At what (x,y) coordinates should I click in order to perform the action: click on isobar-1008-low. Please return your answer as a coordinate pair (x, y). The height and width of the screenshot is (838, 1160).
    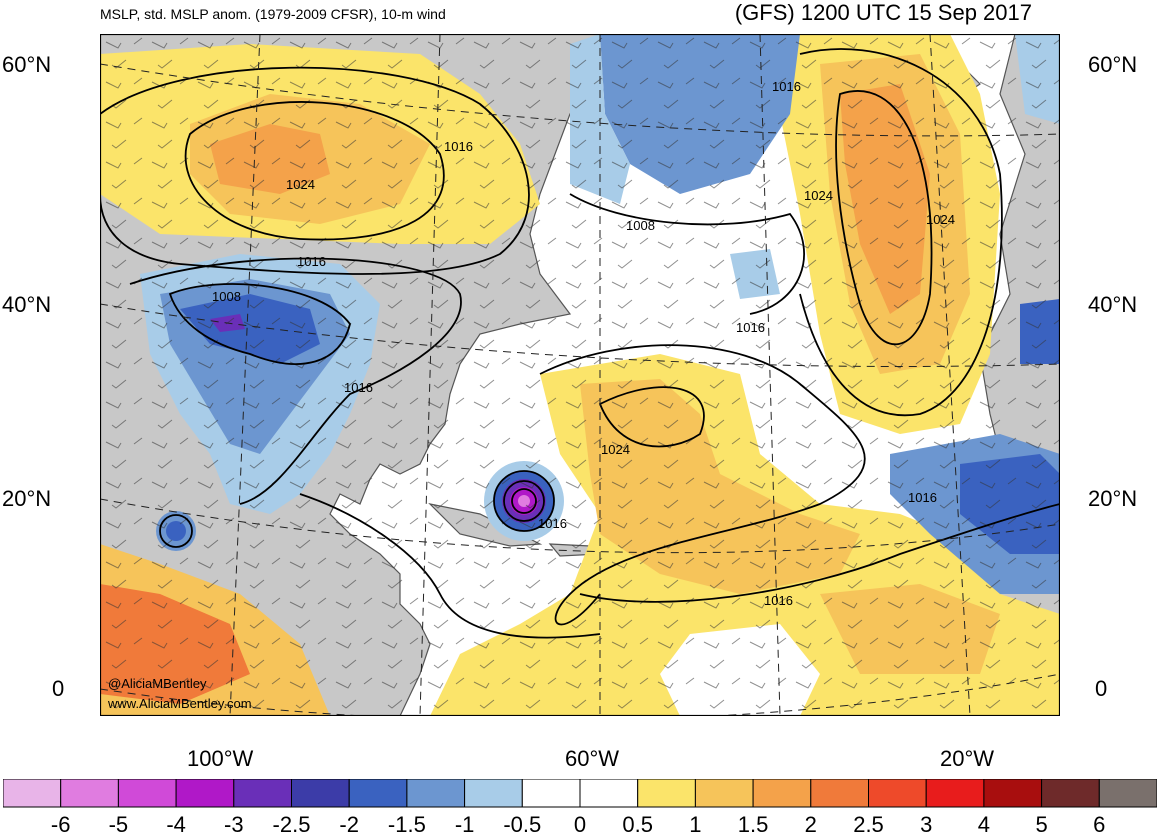
    Looking at the image, I should click on (259, 324).